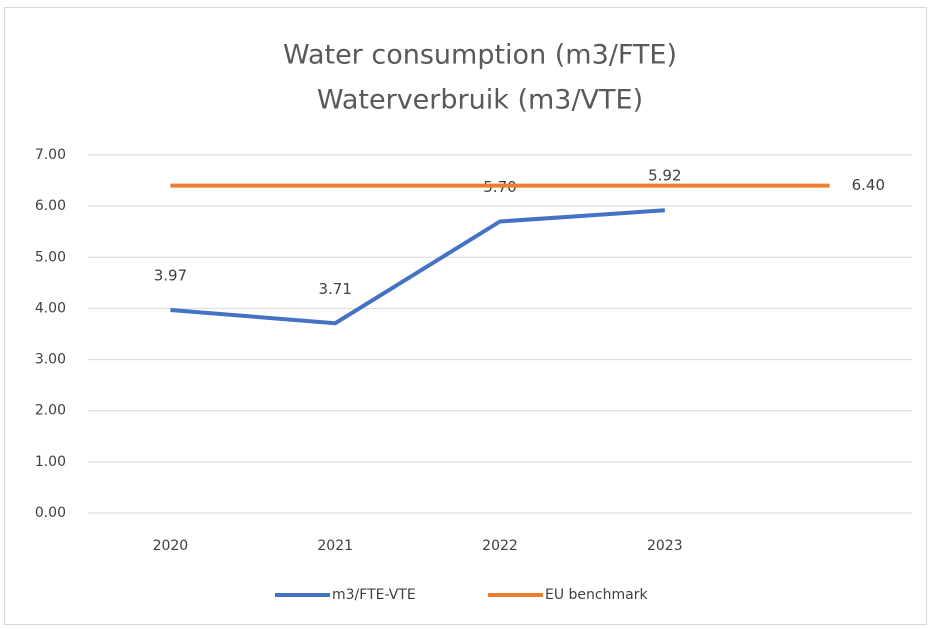  Describe the element at coordinates (665, 546) in the screenshot. I see `x-tick-label: 2023` at that location.